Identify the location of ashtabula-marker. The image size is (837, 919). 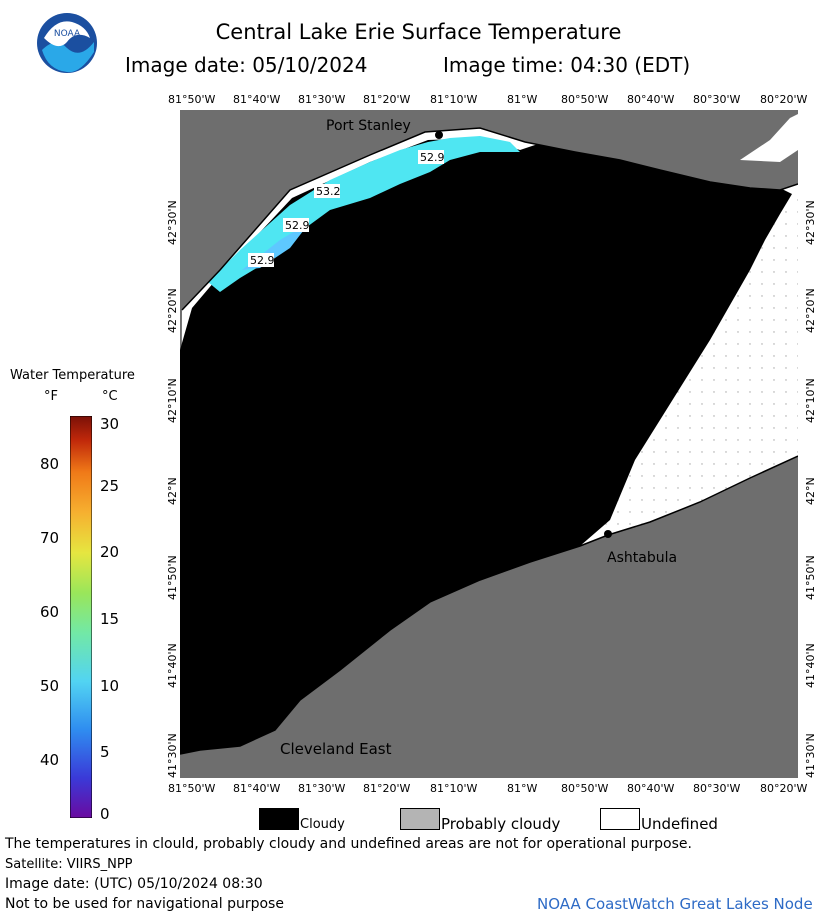
(608, 534).